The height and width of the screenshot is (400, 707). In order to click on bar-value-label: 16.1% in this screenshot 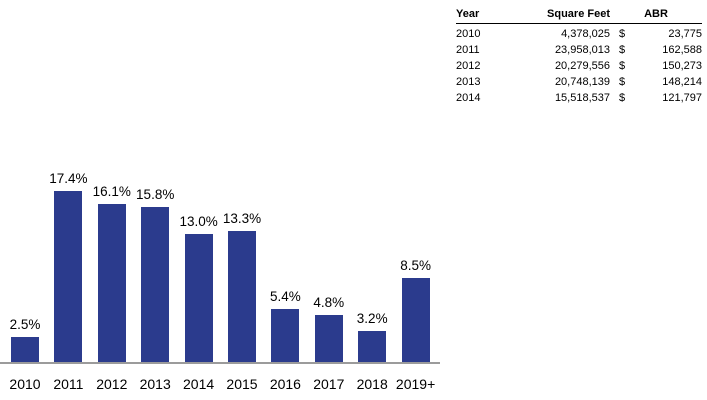, I will do `click(111, 191)`.